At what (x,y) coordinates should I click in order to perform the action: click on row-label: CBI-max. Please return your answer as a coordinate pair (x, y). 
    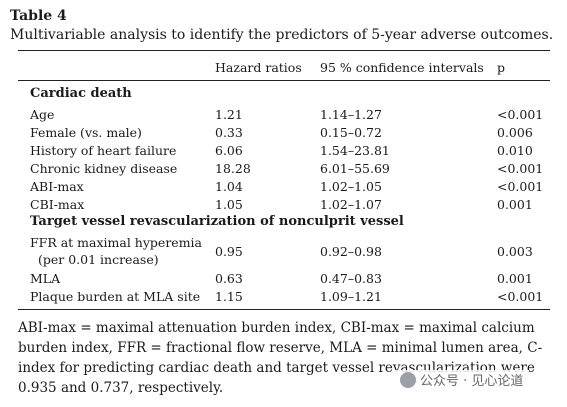
    Looking at the image, I should click on (57, 204).